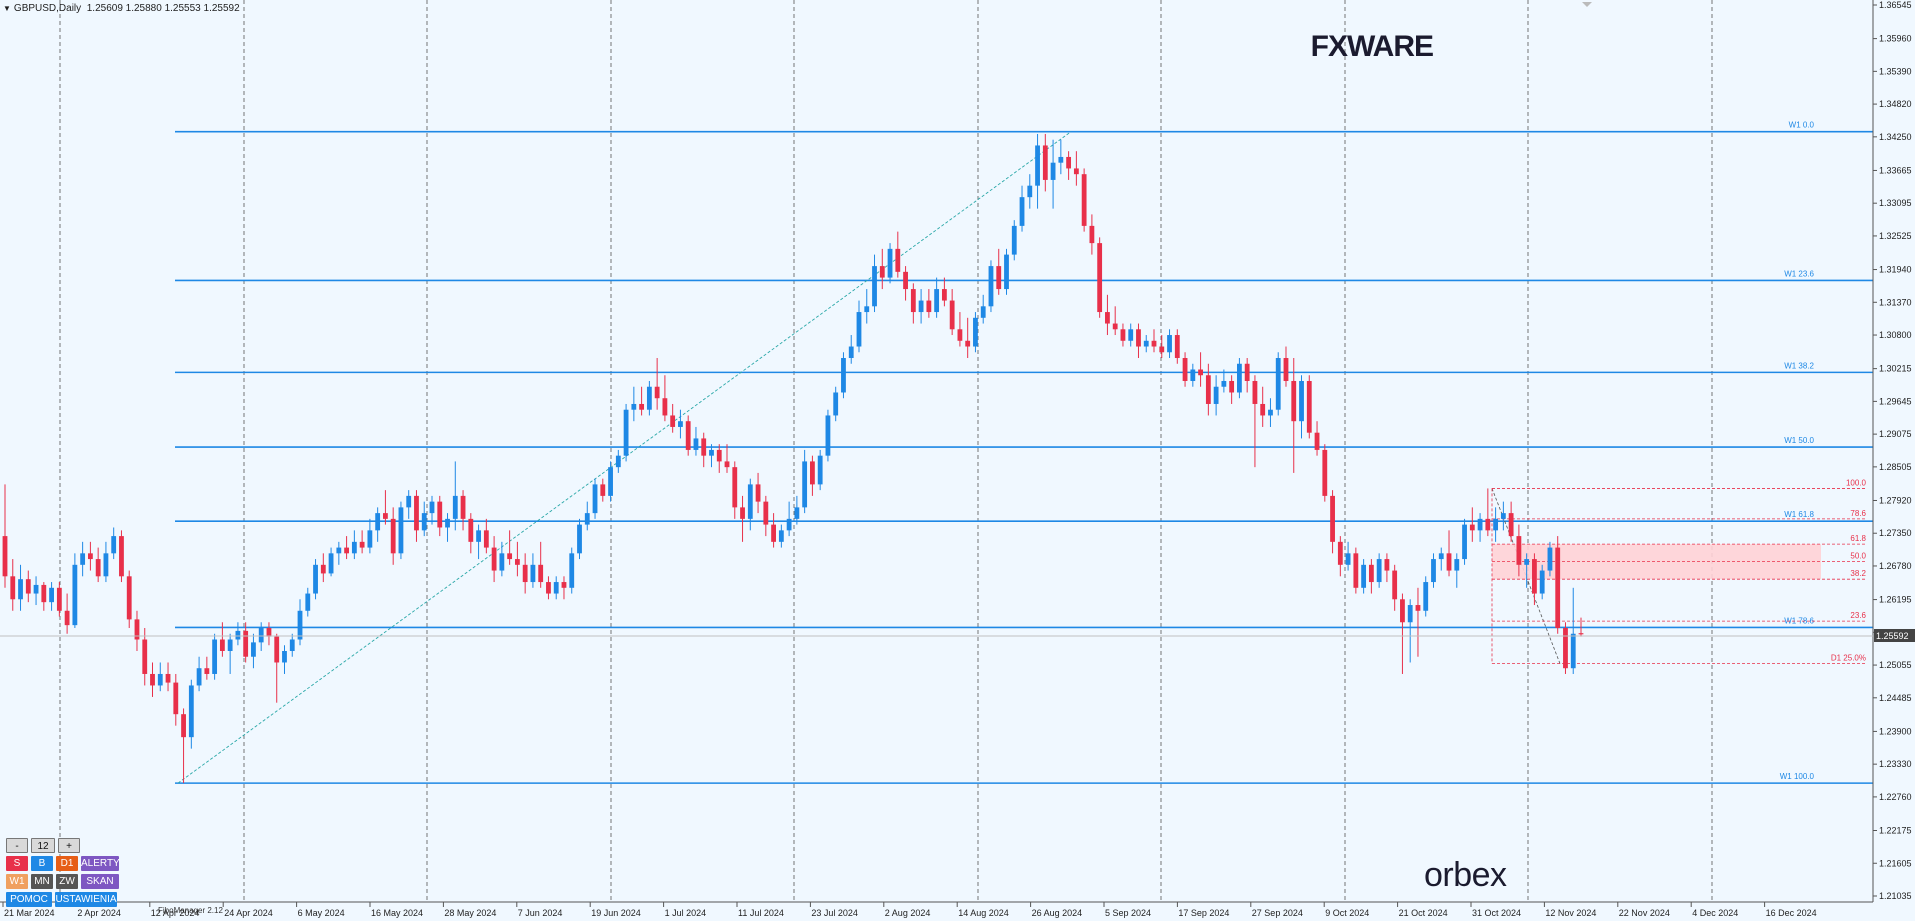 This screenshot has width=1915, height=921. Describe the element at coordinates (42, 881) in the screenshot. I see `mn-button: MN` at that location.